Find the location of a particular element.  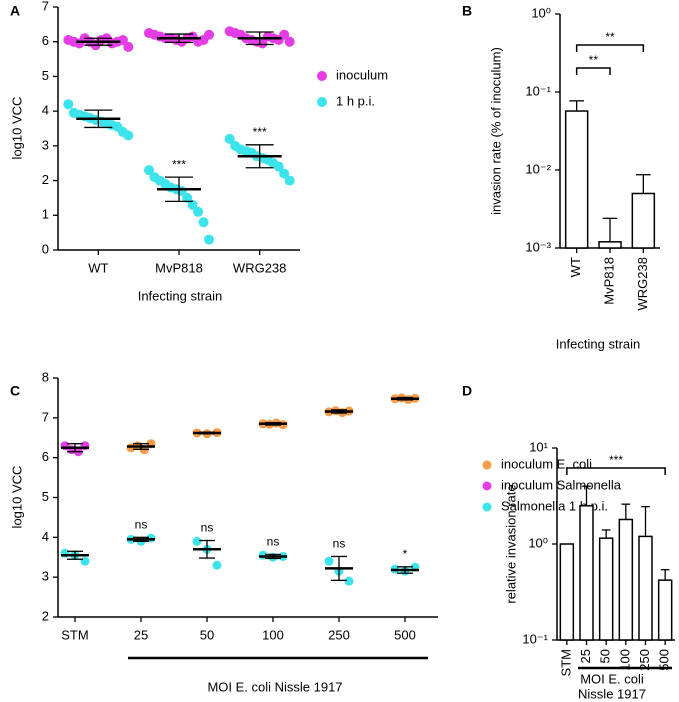

y-axis-label: invasion rate (% of inoculum) is located at coordinates (495, 131).